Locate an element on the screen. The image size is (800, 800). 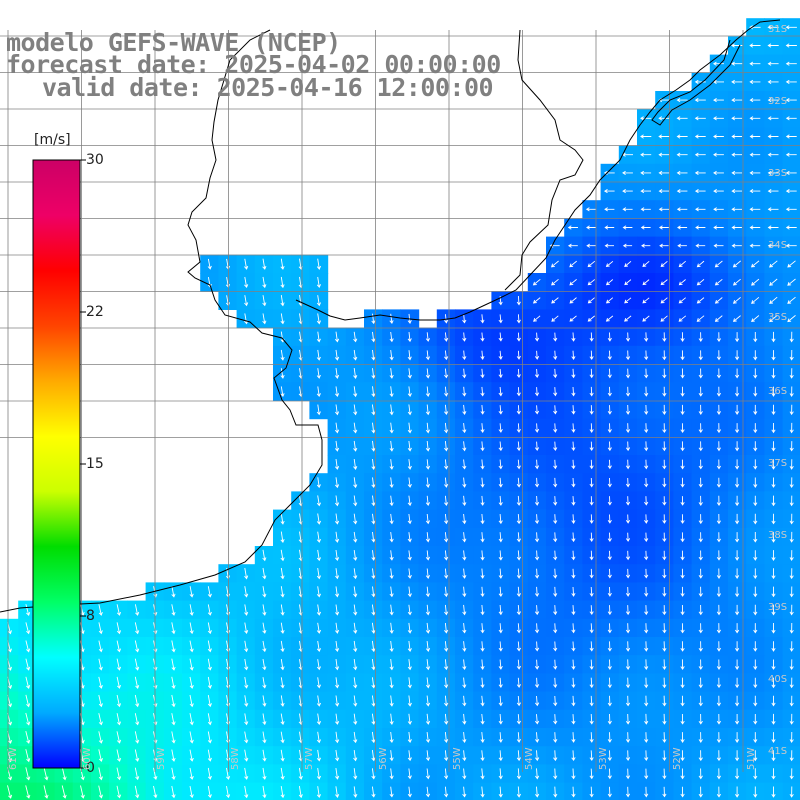
colorbar-tick-8: 8 is located at coordinates (90, 616).